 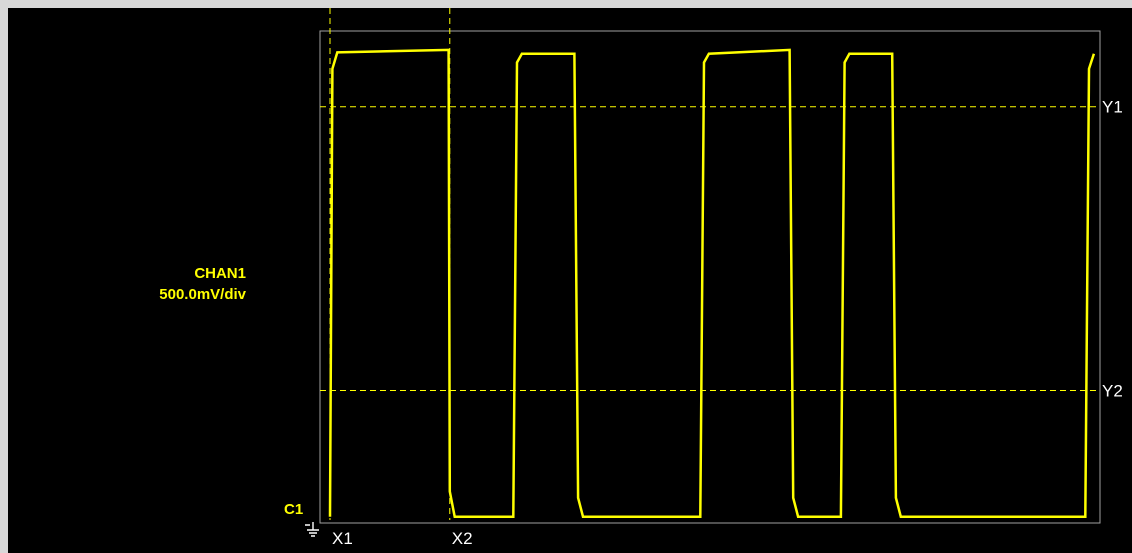 What do you see at coordinates (342, 538) in the screenshot?
I see `cursor-x1-label: X1` at bounding box center [342, 538].